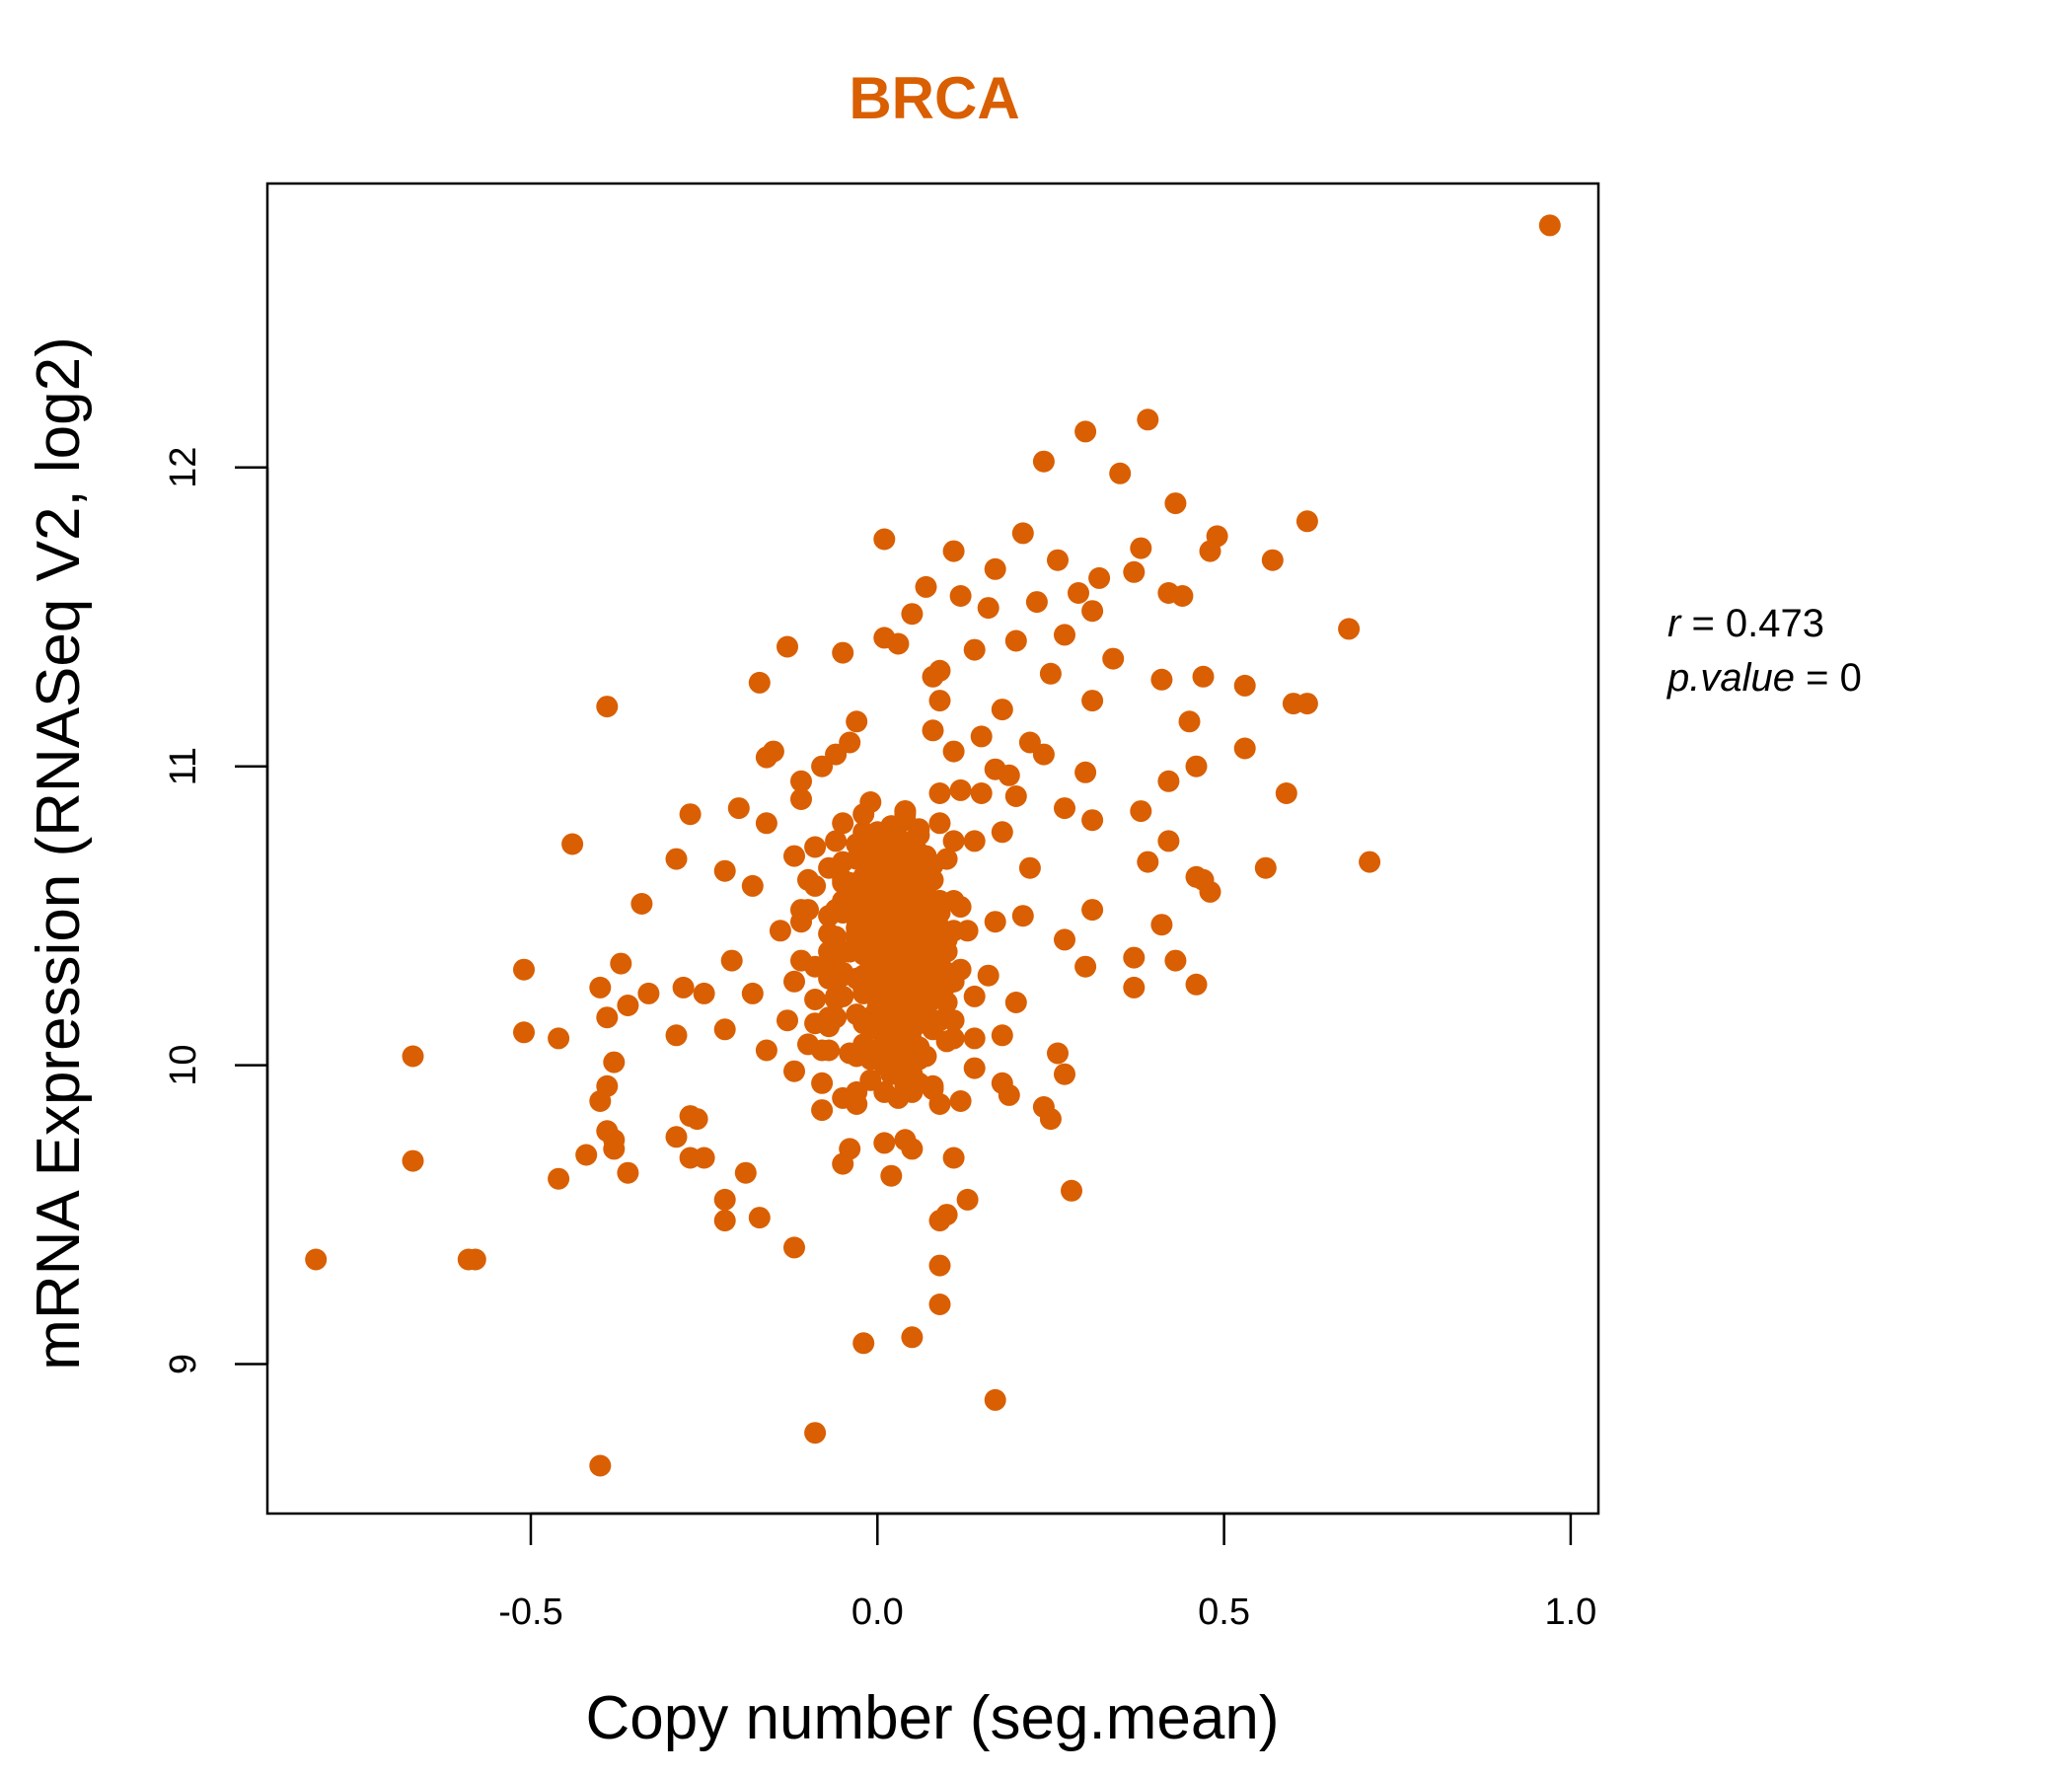  I want to click on p-equals: =, so click(1818, 678).